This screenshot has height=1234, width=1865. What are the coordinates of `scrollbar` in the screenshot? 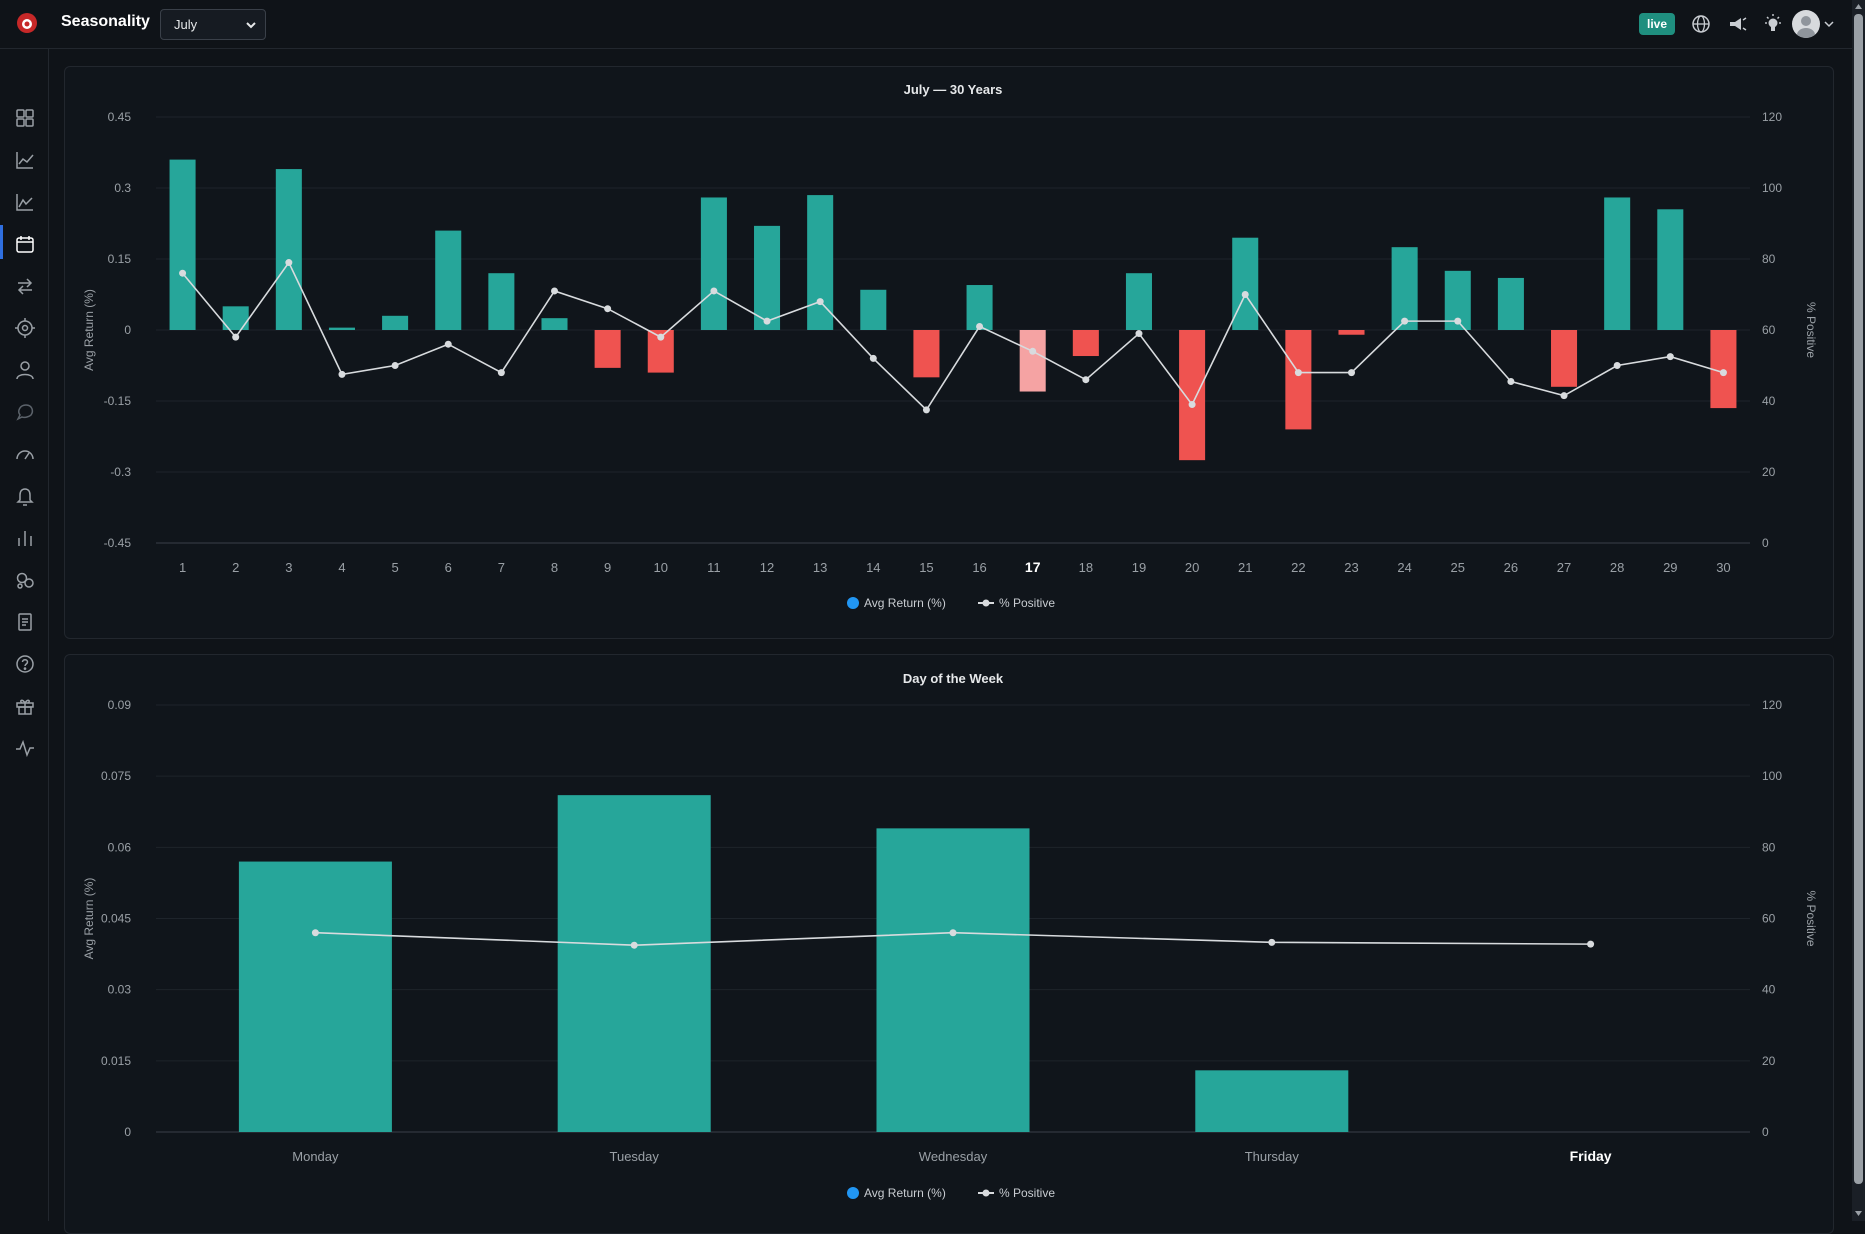 It's located at (1858, 610).